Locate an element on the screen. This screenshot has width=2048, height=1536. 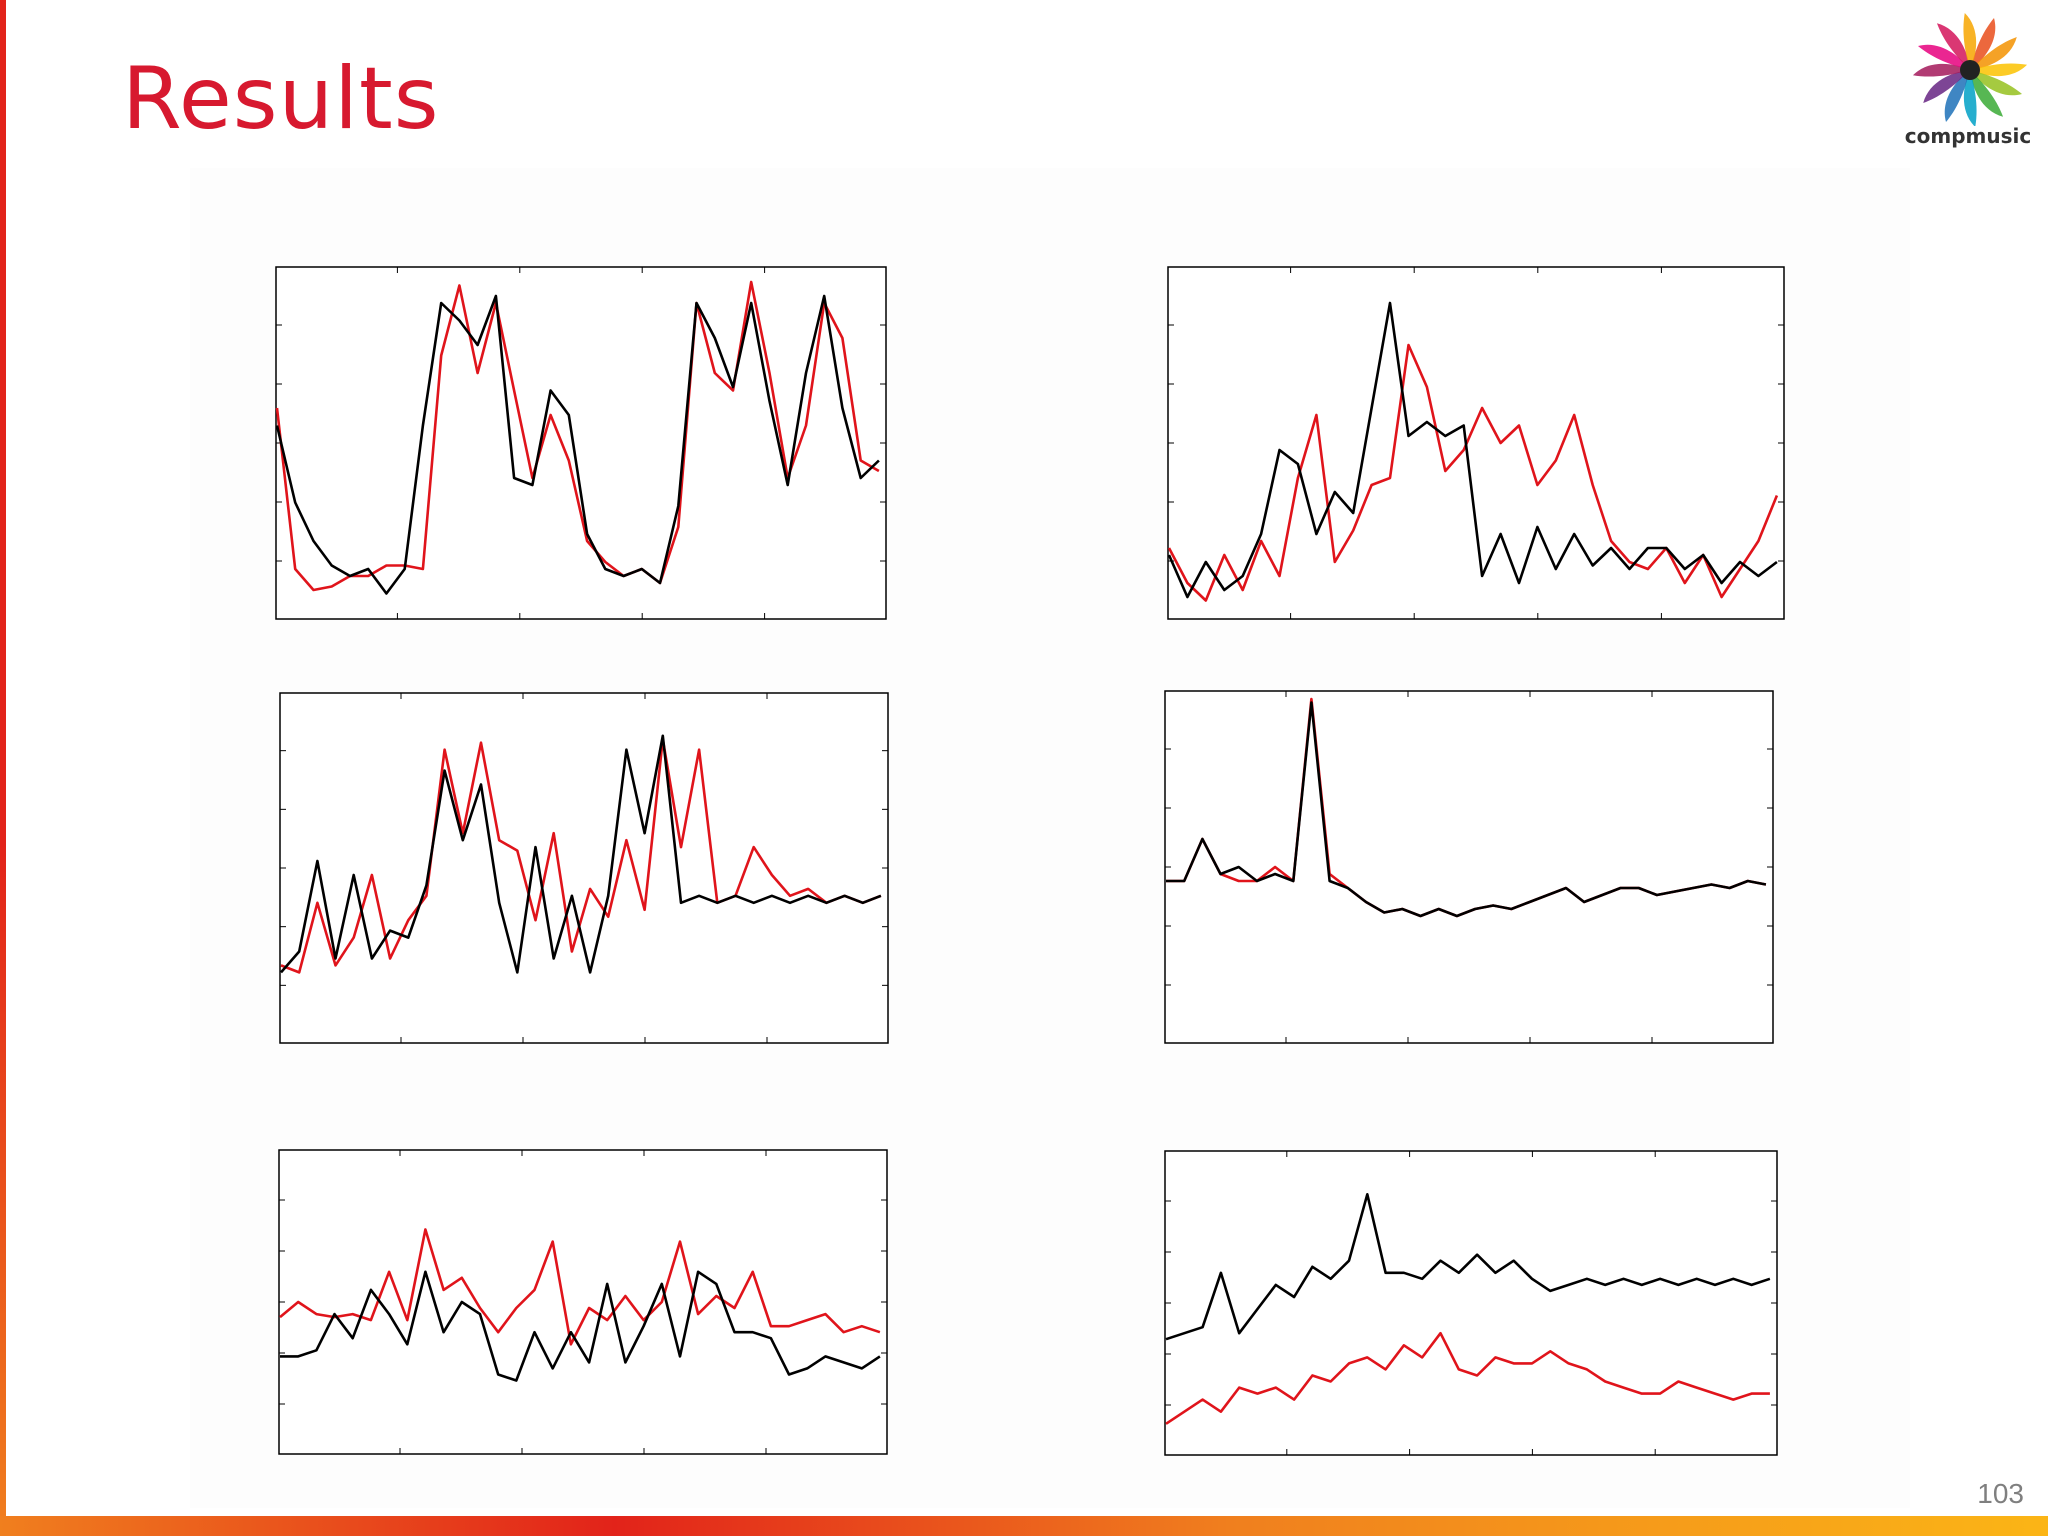
compmusic-logo: compmusic is located at coordinates (1968, 82).